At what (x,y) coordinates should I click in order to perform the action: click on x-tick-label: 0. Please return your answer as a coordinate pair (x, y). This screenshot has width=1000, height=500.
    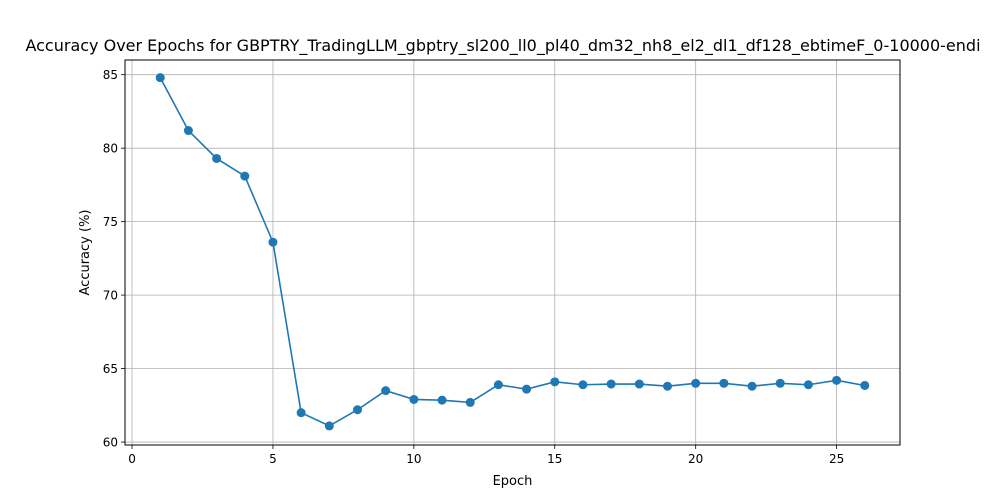
    Looking at the image, I should click on (132, 459).